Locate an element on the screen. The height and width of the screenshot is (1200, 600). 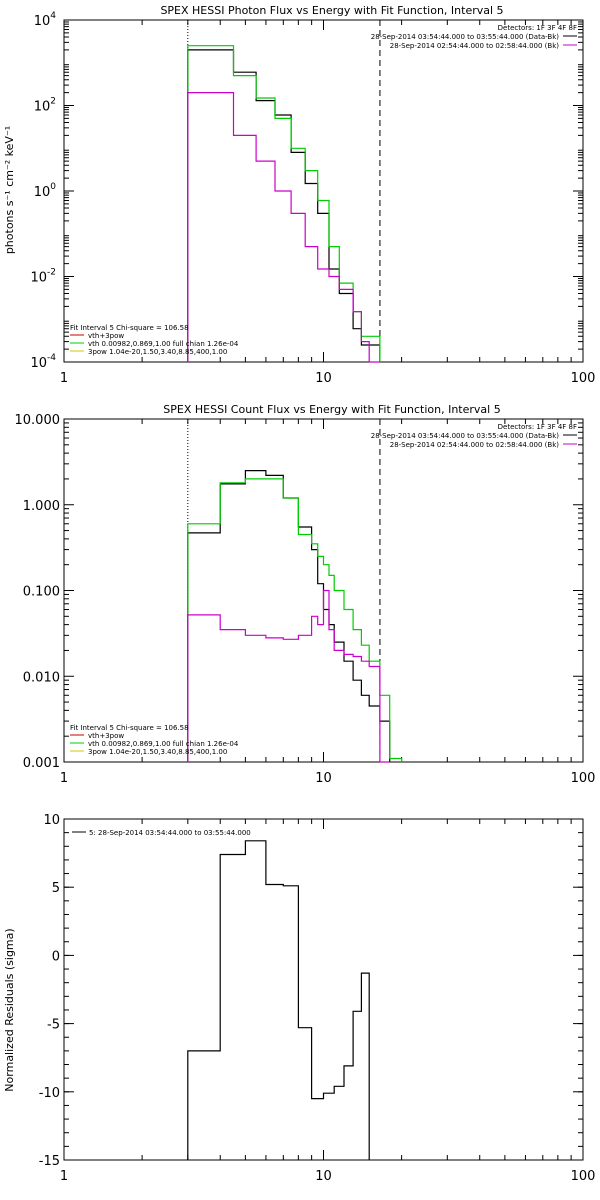
photon-fit-legend-entry: 3pow 1.04e-20,1.50,3.40,8.85,400,1.00 is located at coordinates (157, 352).